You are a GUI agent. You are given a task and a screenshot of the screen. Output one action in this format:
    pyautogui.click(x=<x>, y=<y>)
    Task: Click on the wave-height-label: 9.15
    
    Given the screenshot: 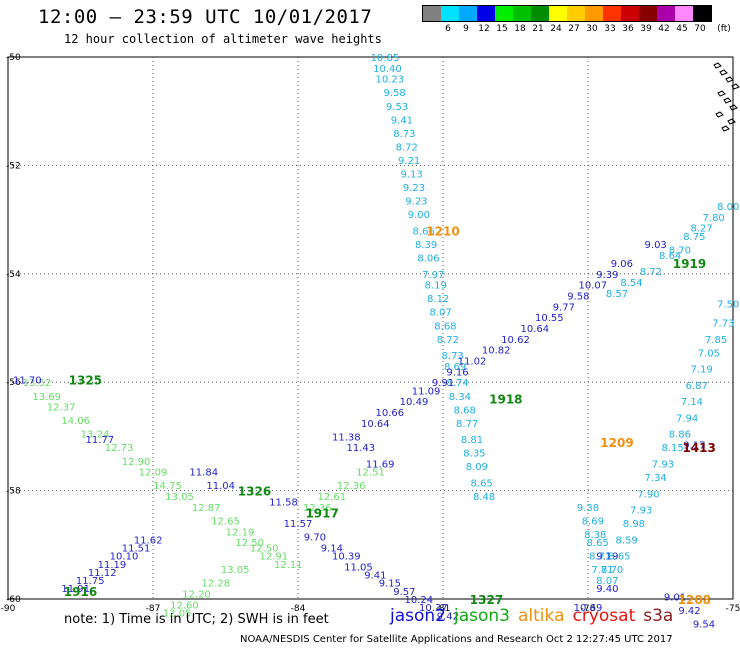 What is the action you would take?
    pyautogui.click(x=390, y=584)
    